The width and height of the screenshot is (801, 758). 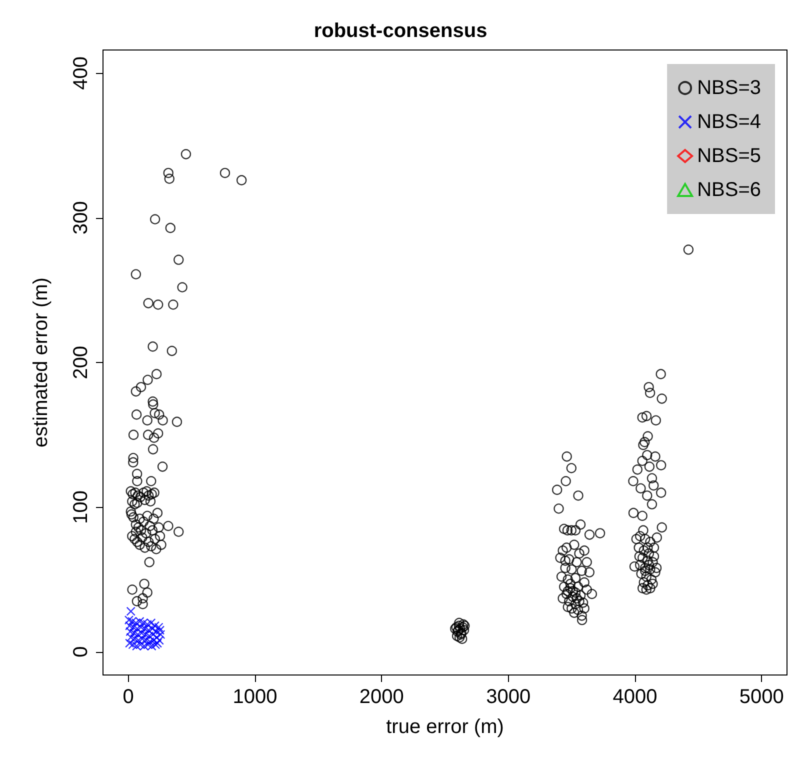 What do you see at coordinates (41, 362) in the screenshot?
I see `y-axis-title: estimated error (m)` at bounding box center [41, 362].